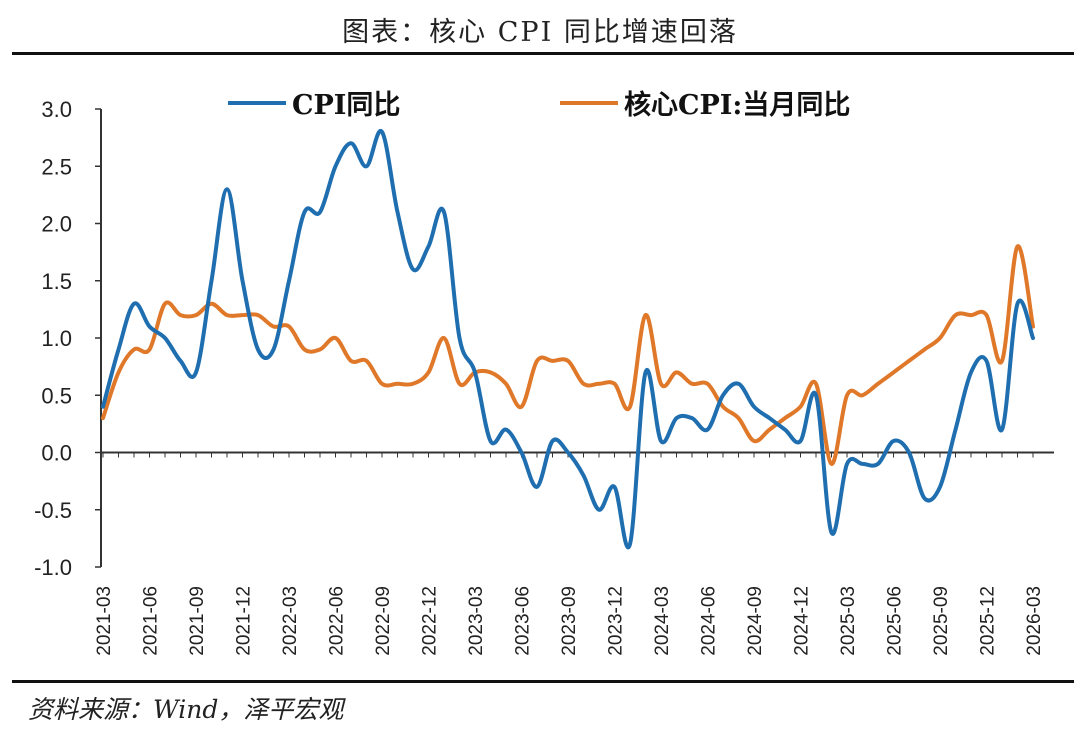 This screenshot has width=1080, height=729. Describe the element at coordinates (104, 621) in the screenshot. I see `x-tick-label: 2021-03` at that location.